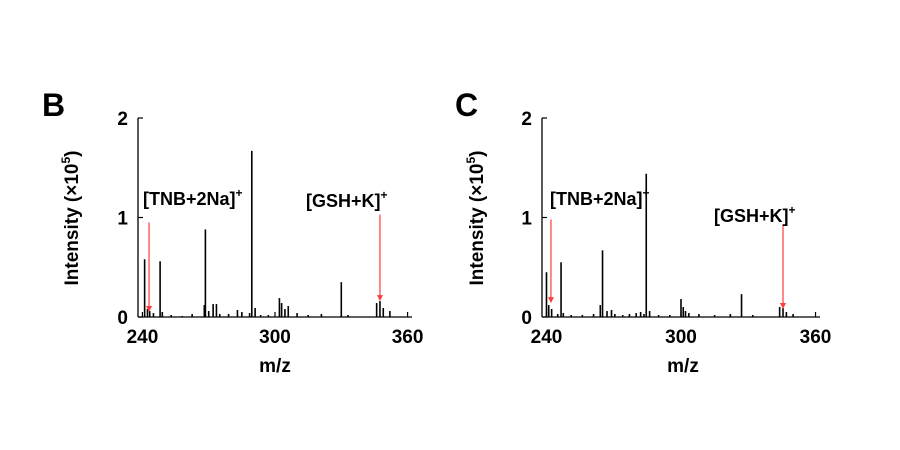 The width and height of the screenshot is (900, 450). I want to click on panel-label-b: B, so click(53, 105).